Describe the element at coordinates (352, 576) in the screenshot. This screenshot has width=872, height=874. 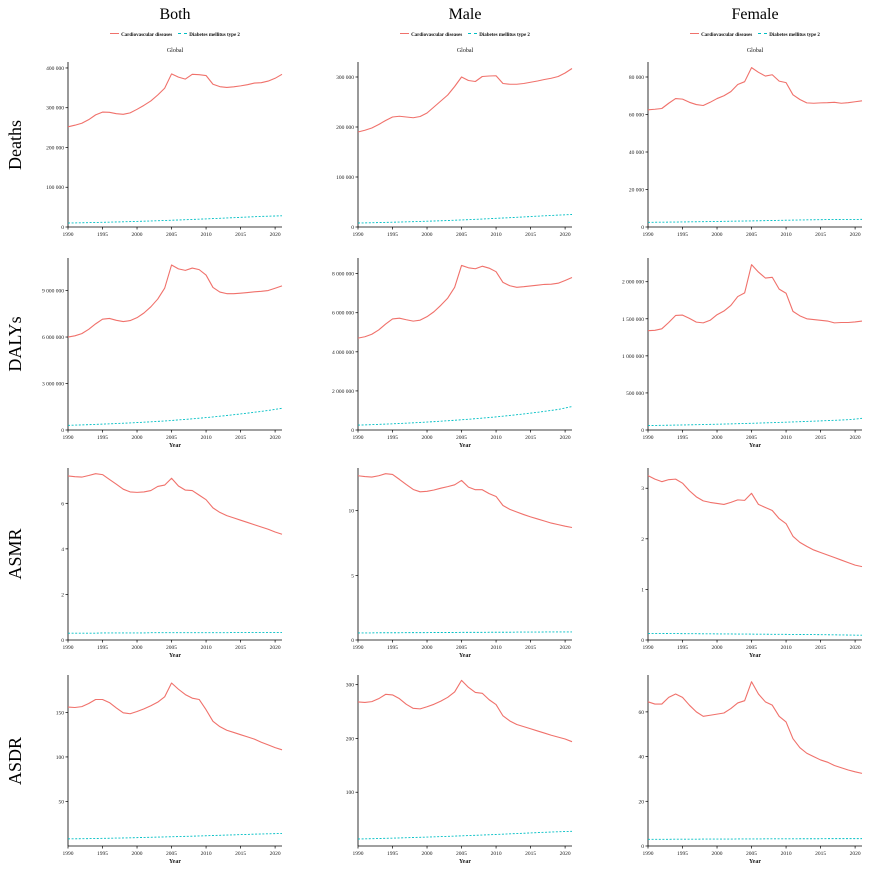
I see `y-tick-label: 5` at that location.